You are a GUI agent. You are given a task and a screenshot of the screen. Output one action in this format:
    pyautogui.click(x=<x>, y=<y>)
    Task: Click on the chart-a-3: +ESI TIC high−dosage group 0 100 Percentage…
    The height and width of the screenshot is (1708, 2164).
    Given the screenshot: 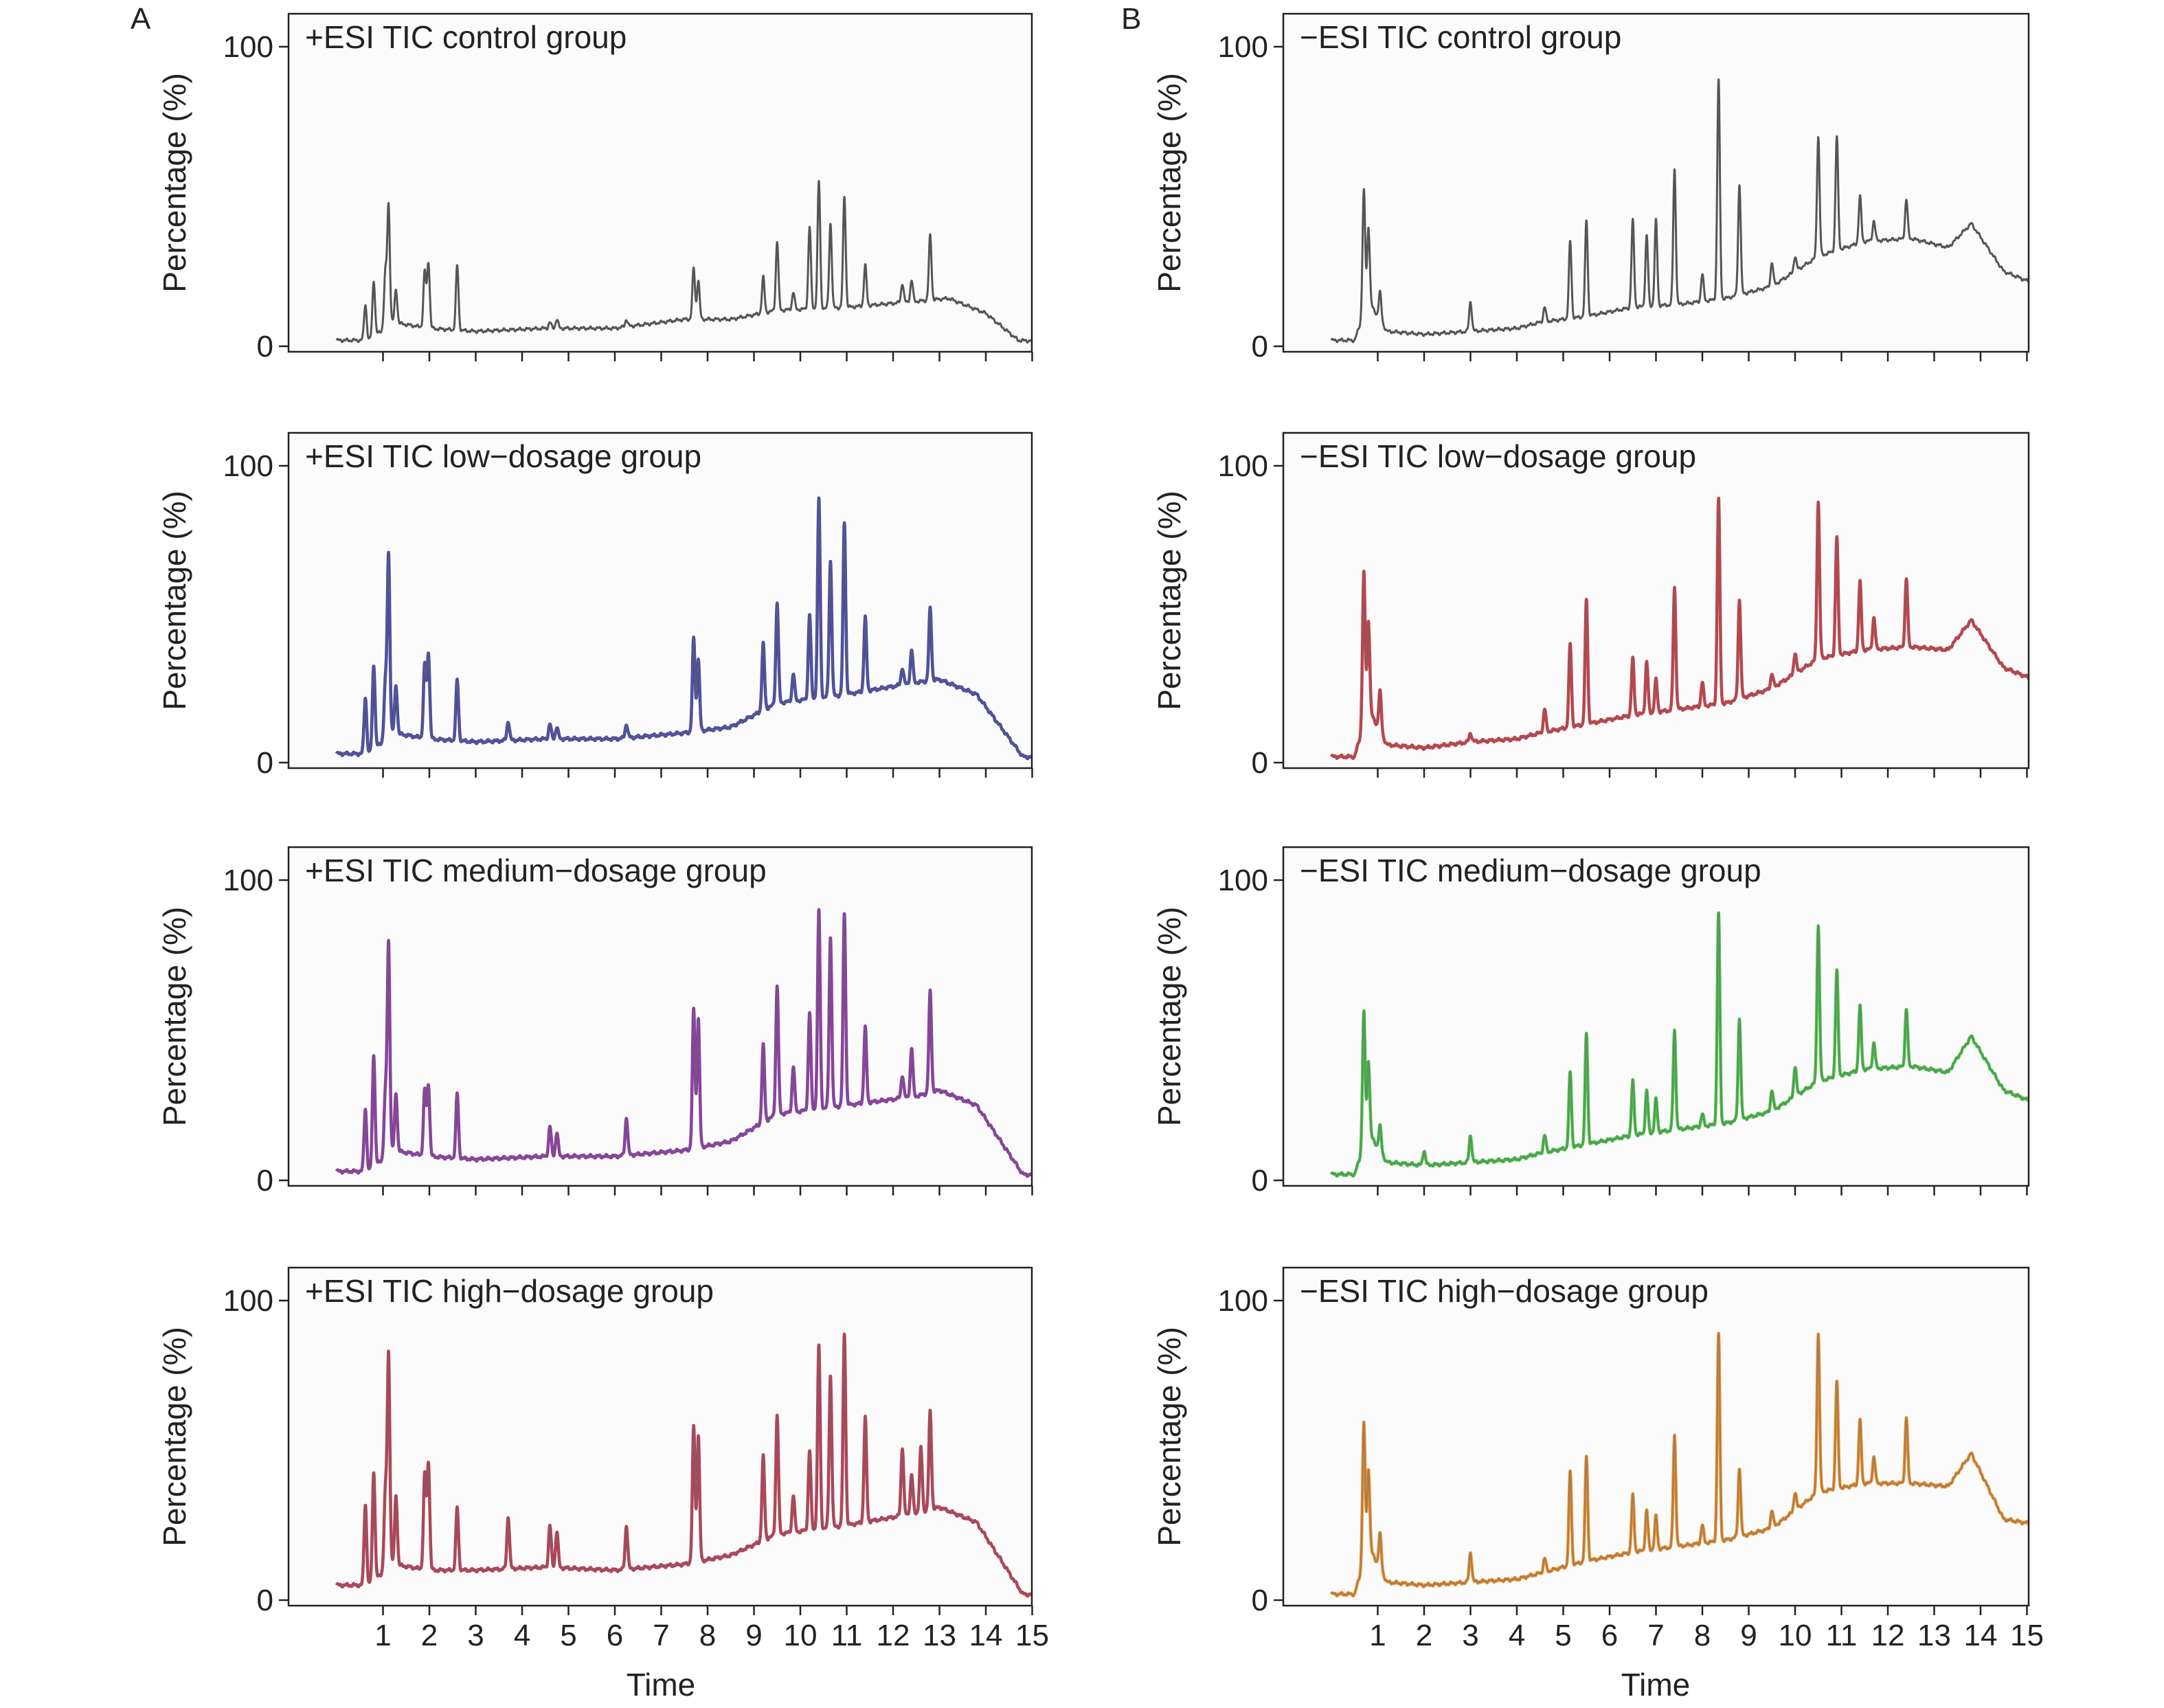 What is the action you would take?
    pyautogui.click(x=603, y=1459)
    